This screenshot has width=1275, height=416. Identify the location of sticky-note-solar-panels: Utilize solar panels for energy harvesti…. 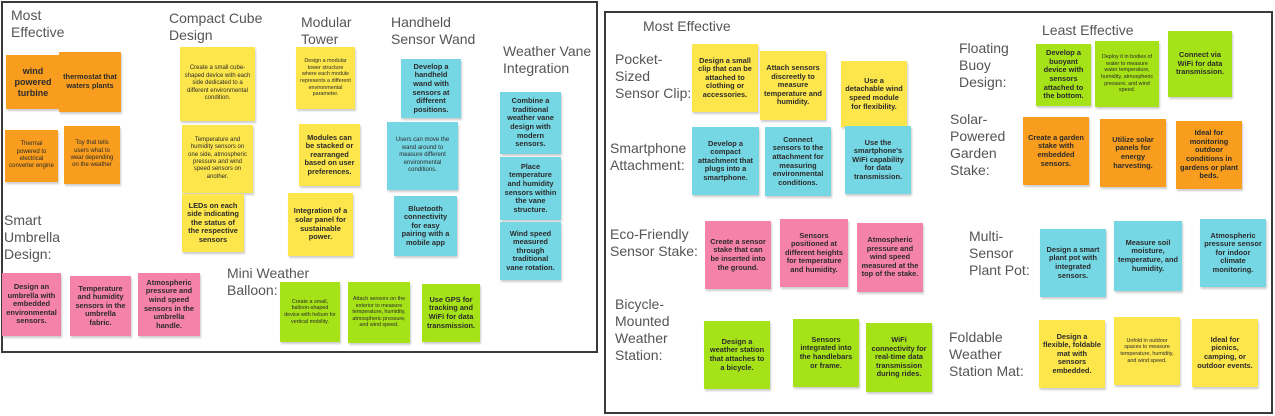
(1133, 153).